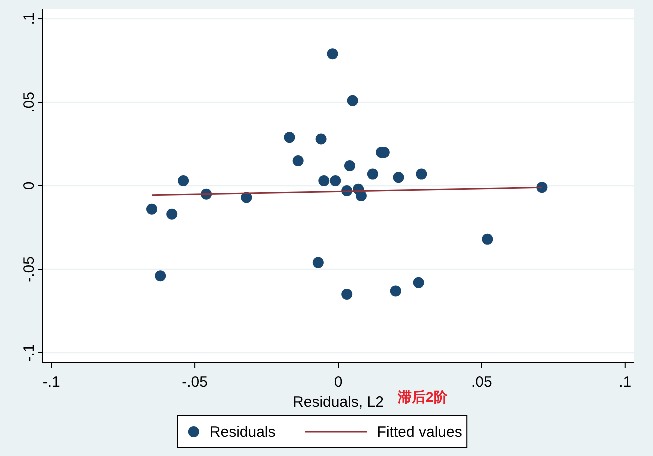  Describe the element at coordinates (51, 382) in the screenshot. I see `x-tick-label: -.1` at that location.